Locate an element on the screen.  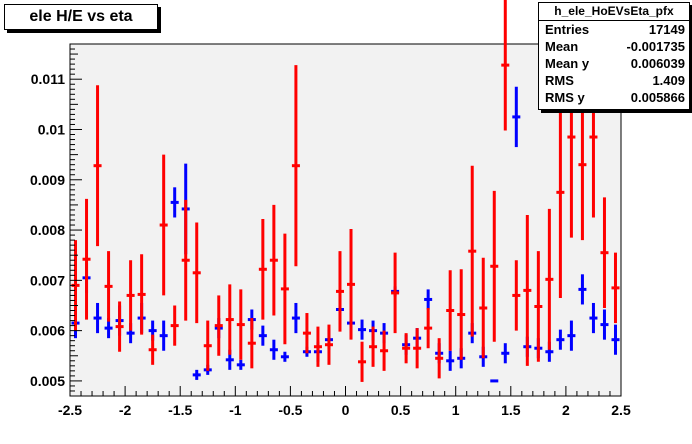
x-tick-label: 1 is located at coordinates (456, 410).